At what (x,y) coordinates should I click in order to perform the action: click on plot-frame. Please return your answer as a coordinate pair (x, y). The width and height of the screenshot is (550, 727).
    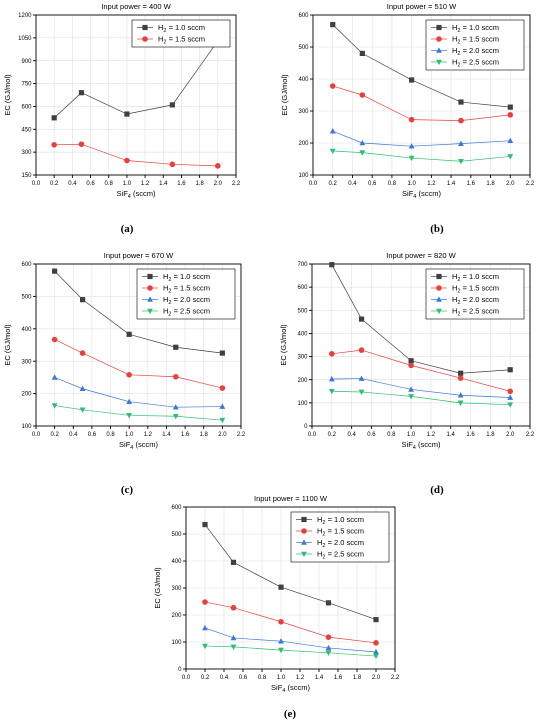
    Looking at the image, I should click on (138, 345).